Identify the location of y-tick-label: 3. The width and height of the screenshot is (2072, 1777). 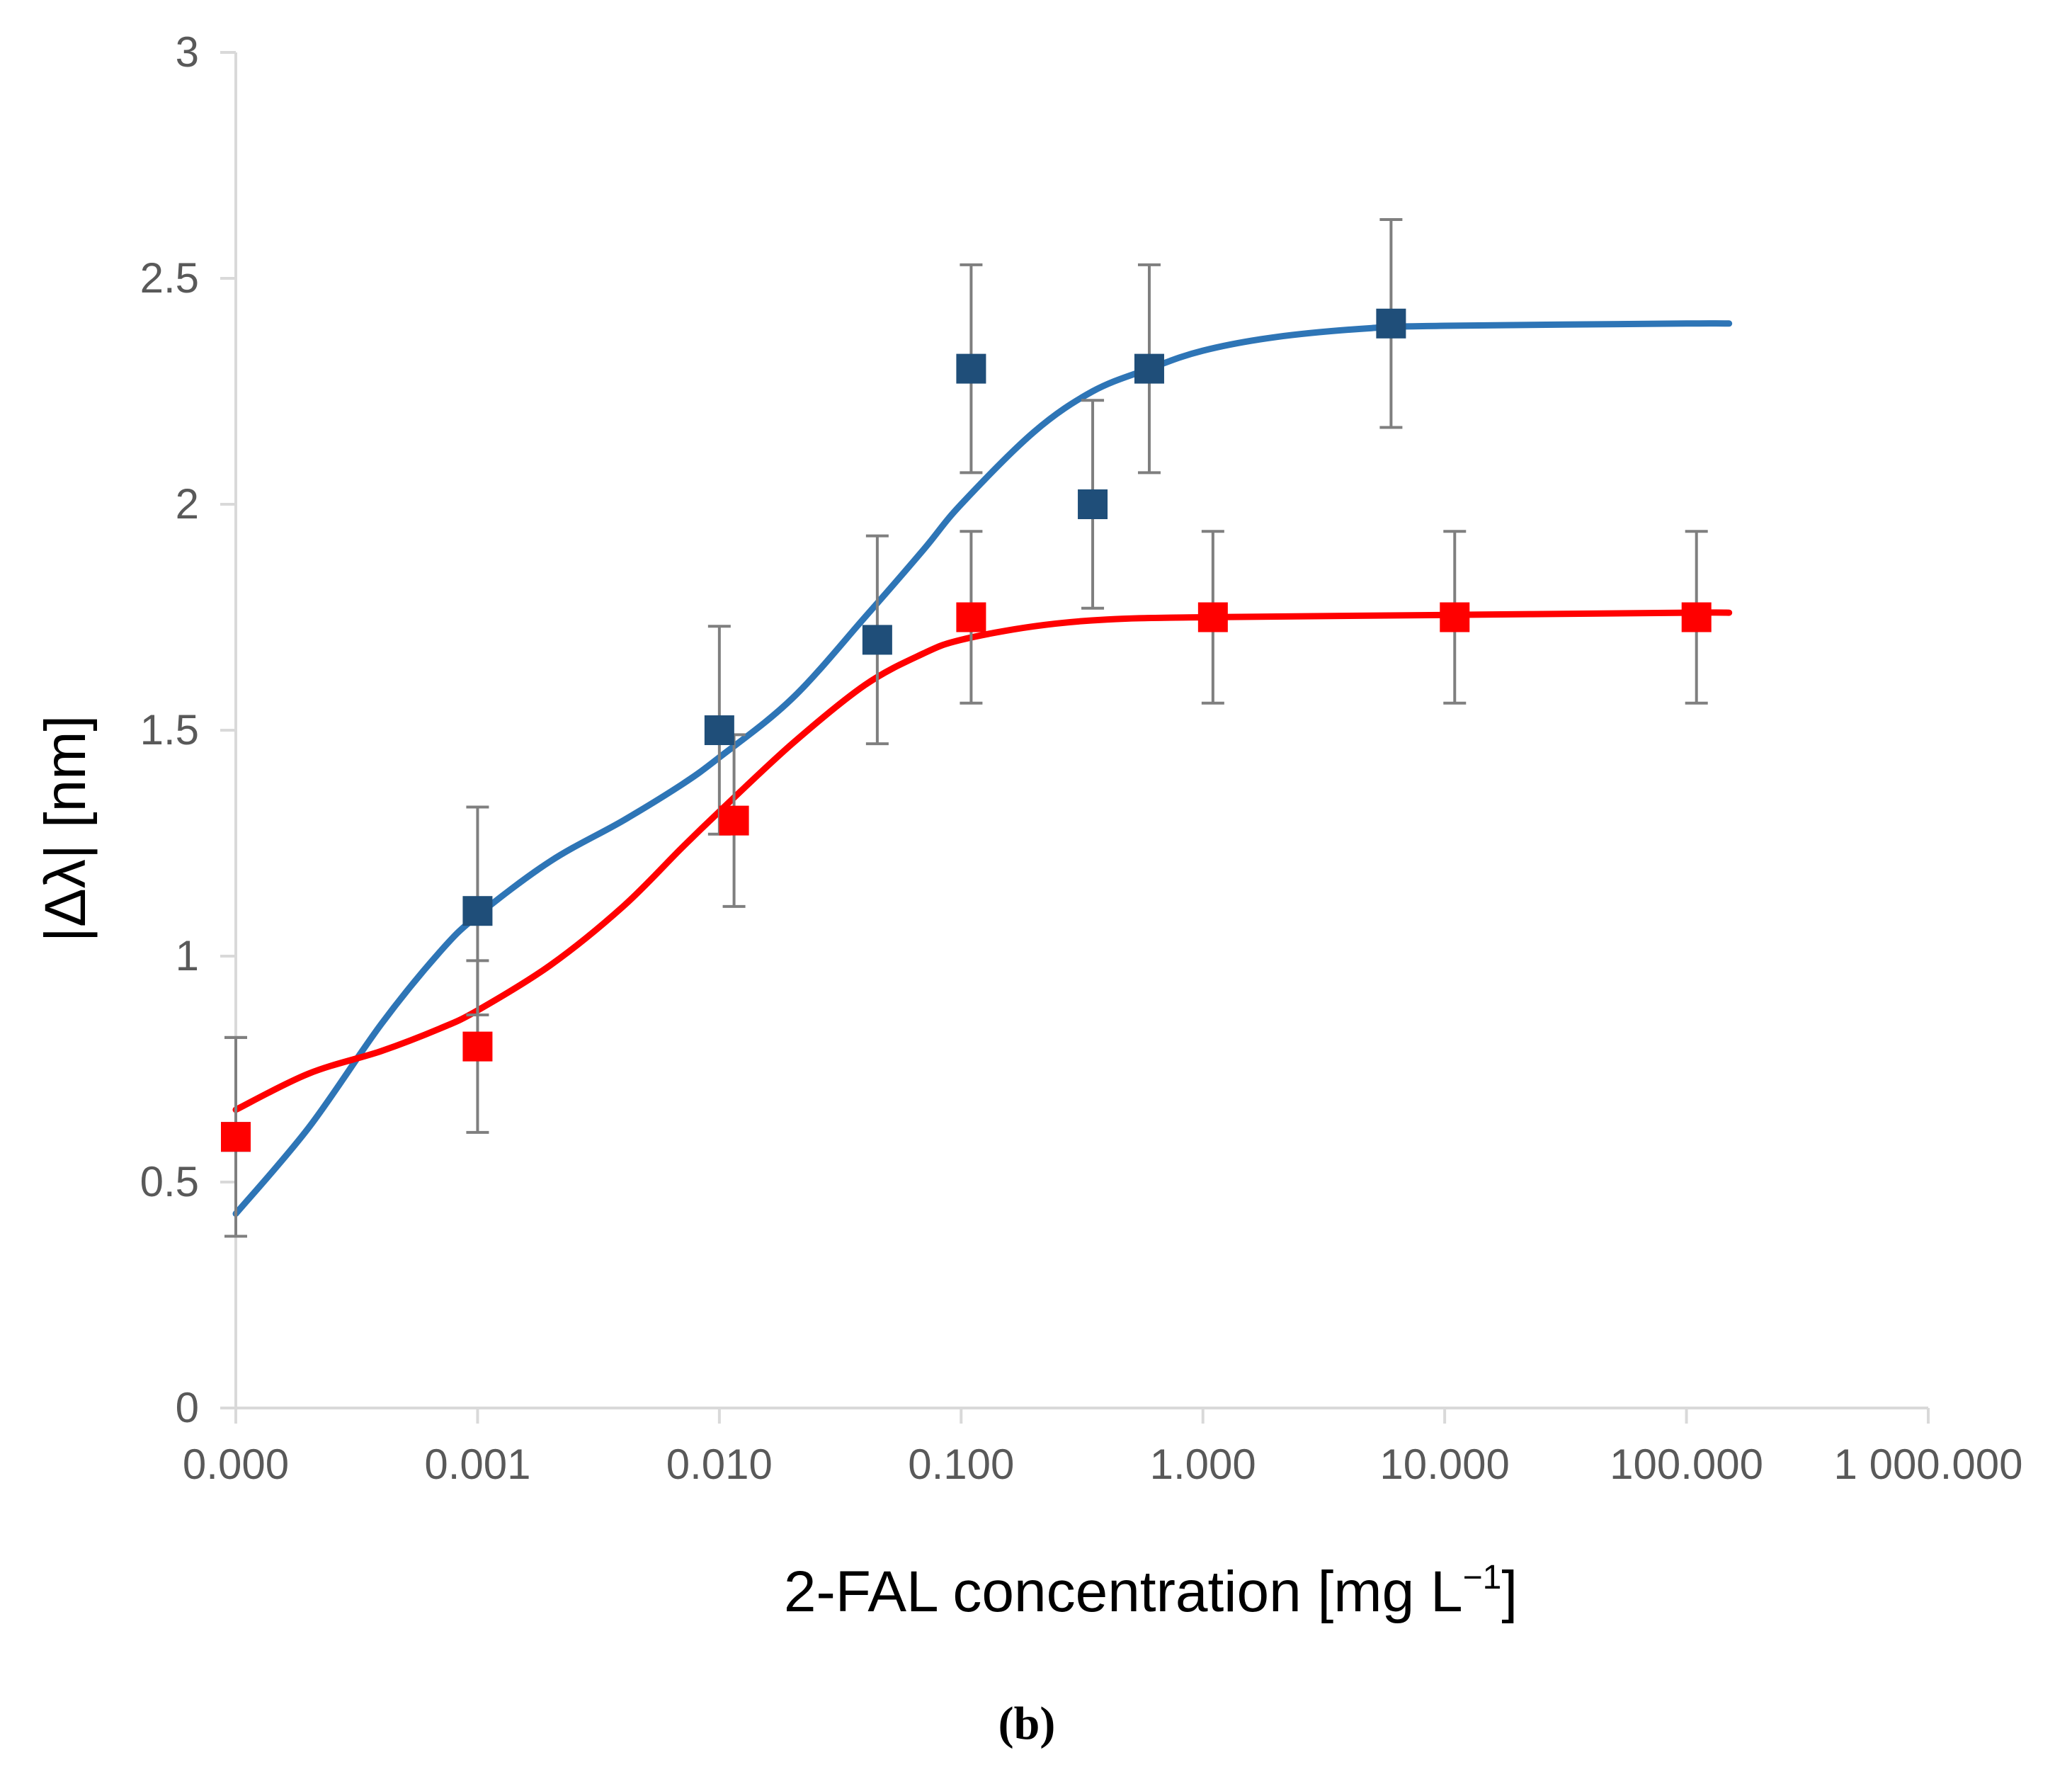
(187, 52).